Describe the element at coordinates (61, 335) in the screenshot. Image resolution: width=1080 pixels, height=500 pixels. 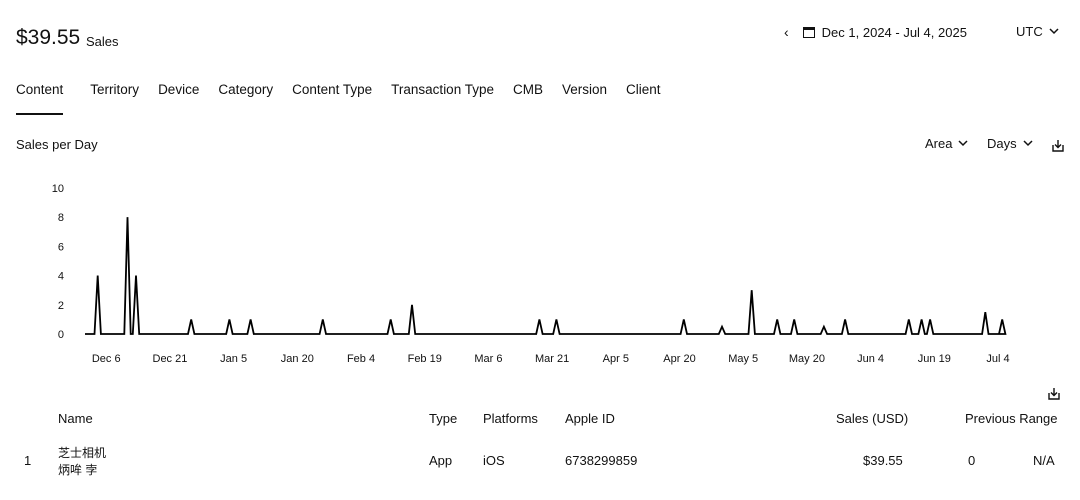
I see `y-tick-label: 0` at that location.